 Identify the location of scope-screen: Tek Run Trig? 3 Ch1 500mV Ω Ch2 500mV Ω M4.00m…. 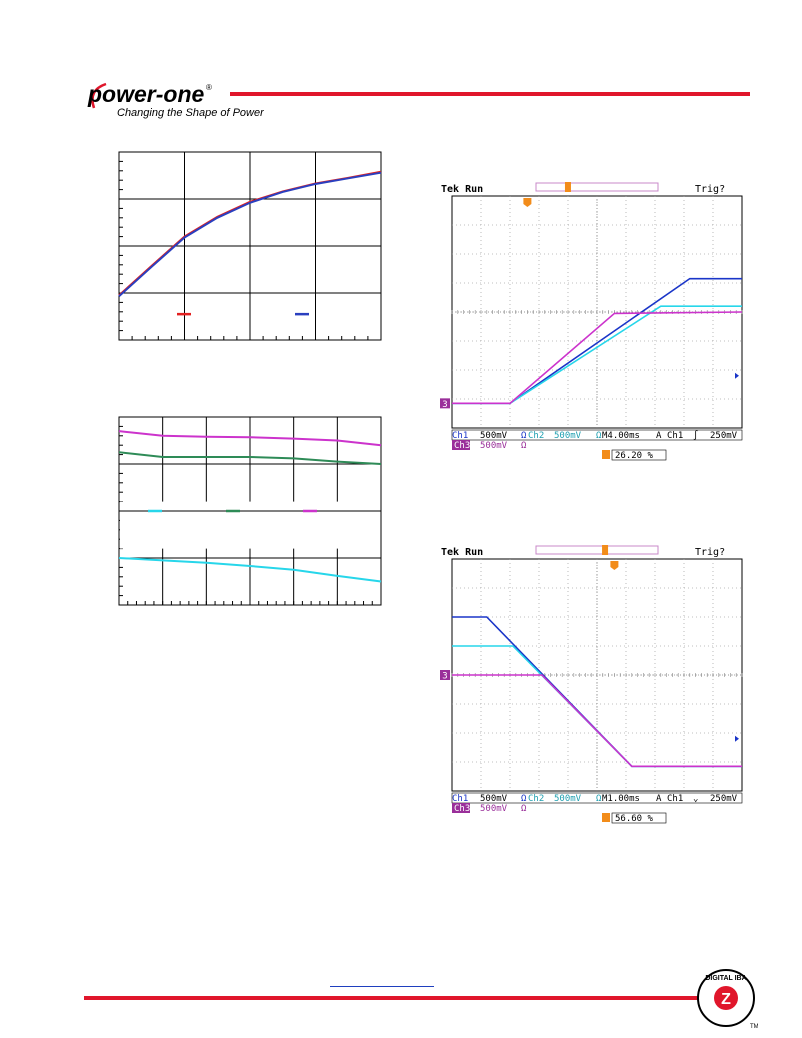
(591, 321).